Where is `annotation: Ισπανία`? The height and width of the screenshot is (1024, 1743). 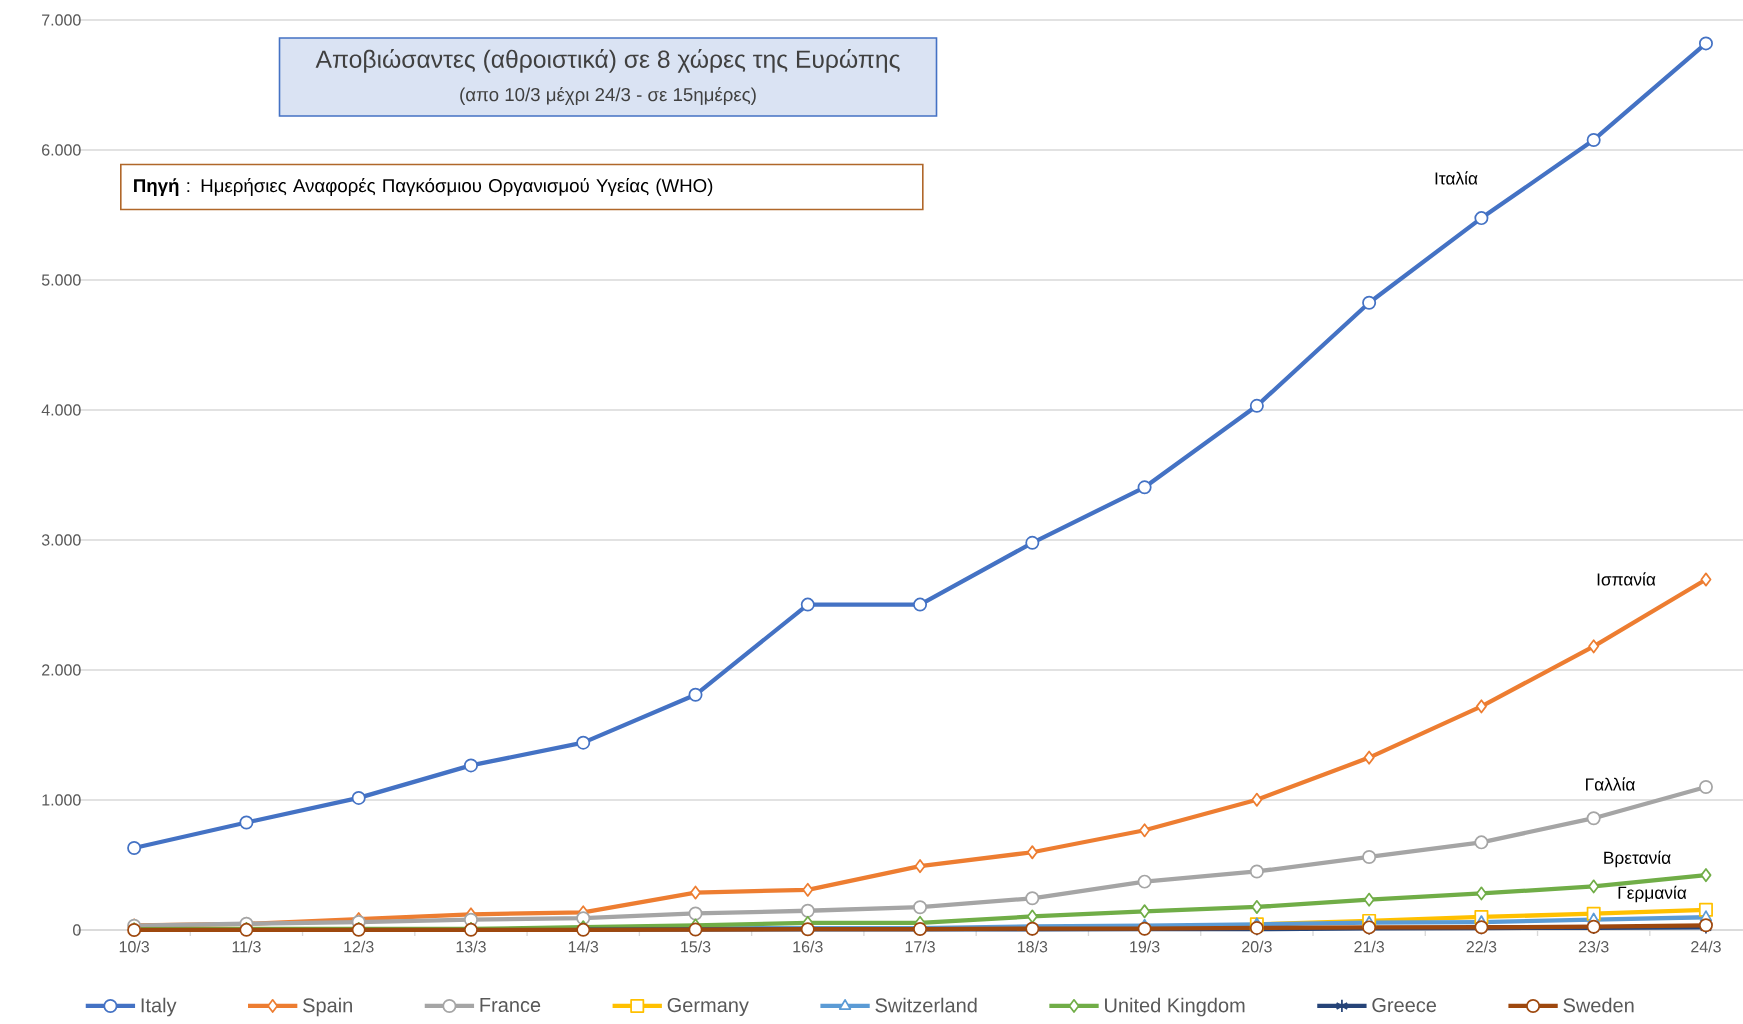 annotation: Ισπανία is located at coordinates (1626, 579).